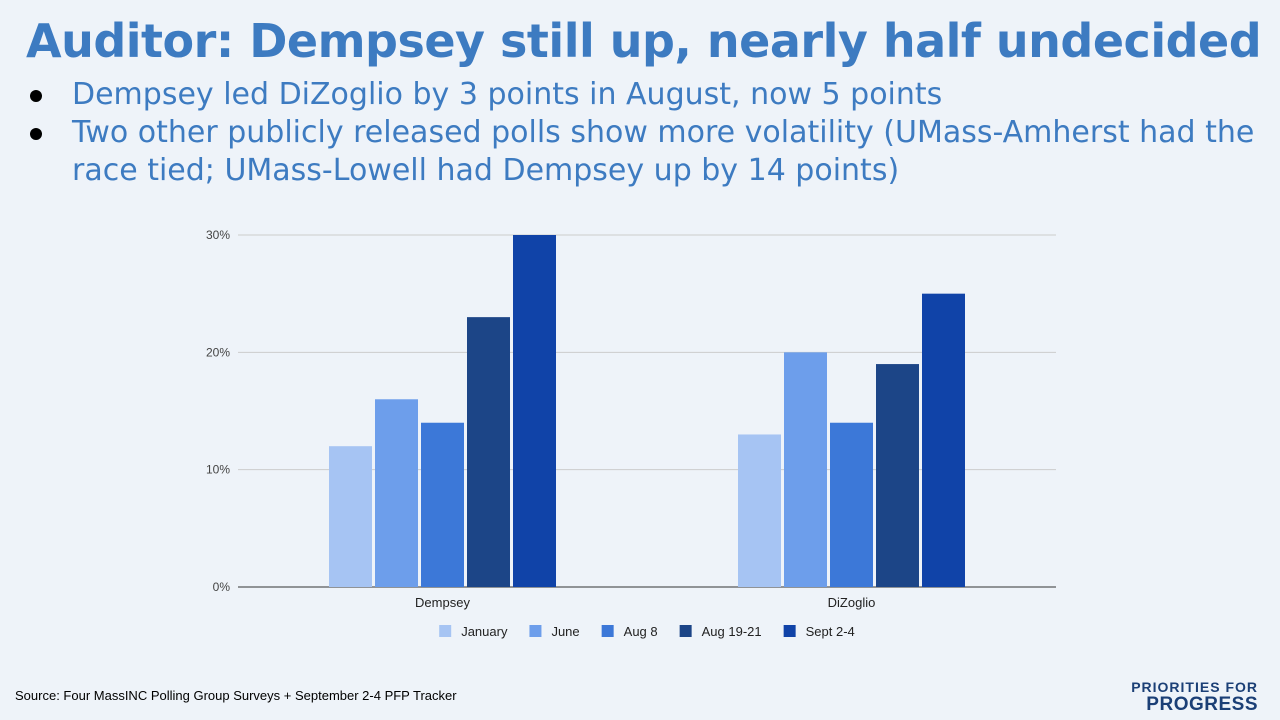  I want to click on logo-line-2: PROGRESS, so click(1202, 704).